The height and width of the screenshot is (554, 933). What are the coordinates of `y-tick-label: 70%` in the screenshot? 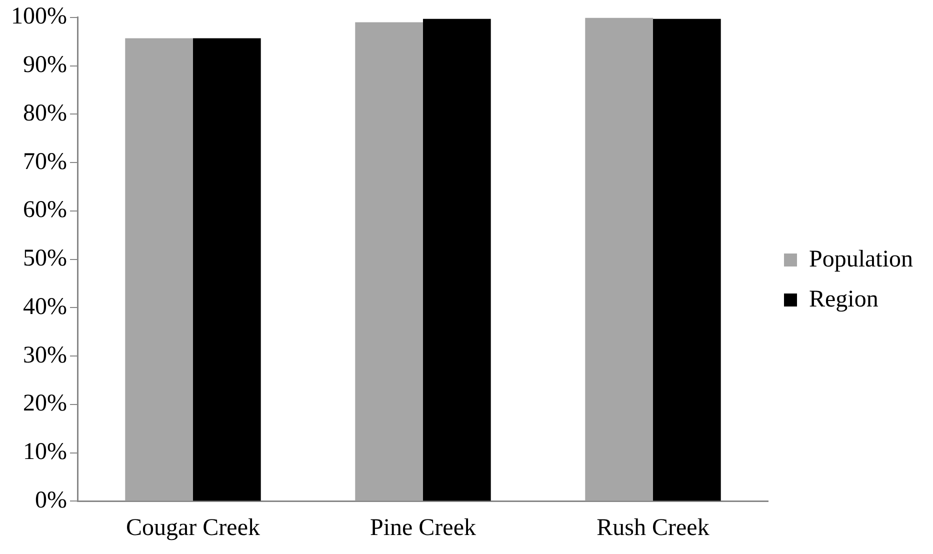 It's located at (44, 161).